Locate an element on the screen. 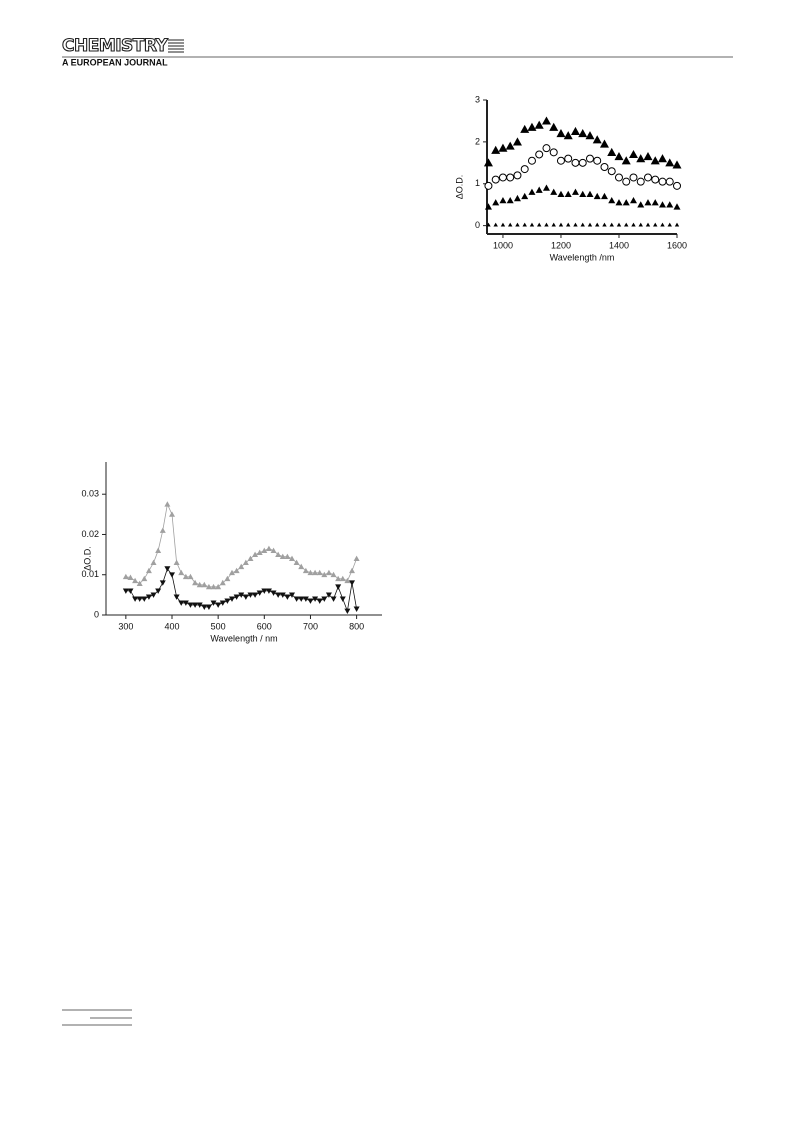  y-tick-label: 0 is located at coordinates (477, 225).